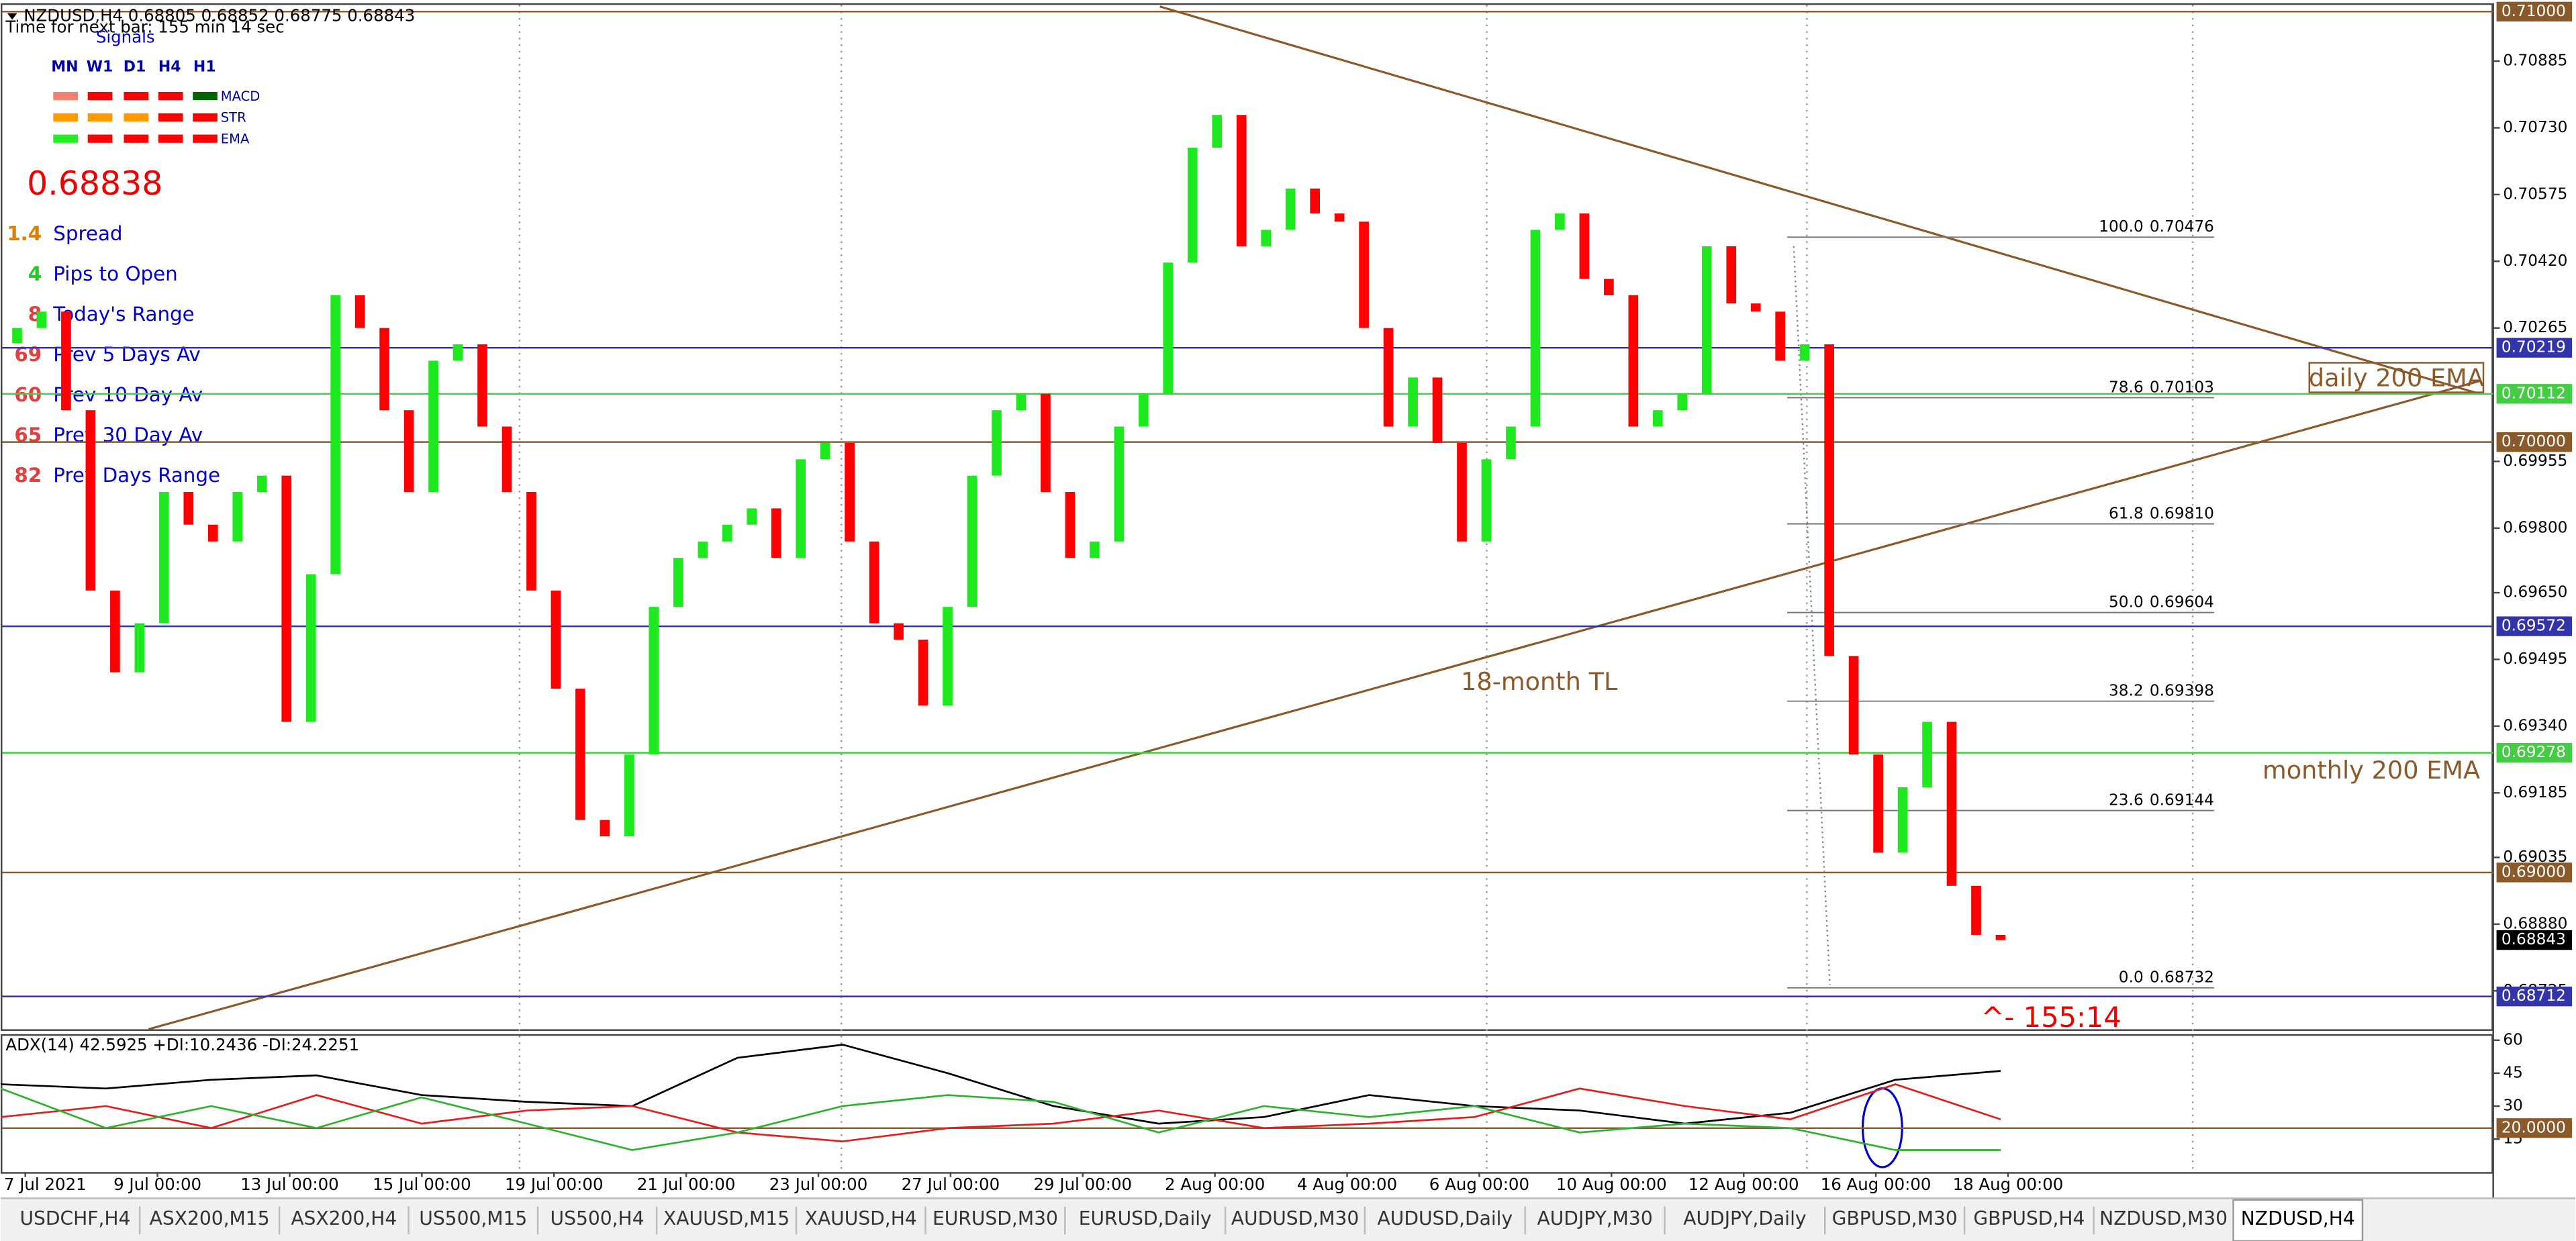  Describe the element at coordinates (2298, 1218) in the screenshot. I see `tab: NZDUSD,H4` at that location.